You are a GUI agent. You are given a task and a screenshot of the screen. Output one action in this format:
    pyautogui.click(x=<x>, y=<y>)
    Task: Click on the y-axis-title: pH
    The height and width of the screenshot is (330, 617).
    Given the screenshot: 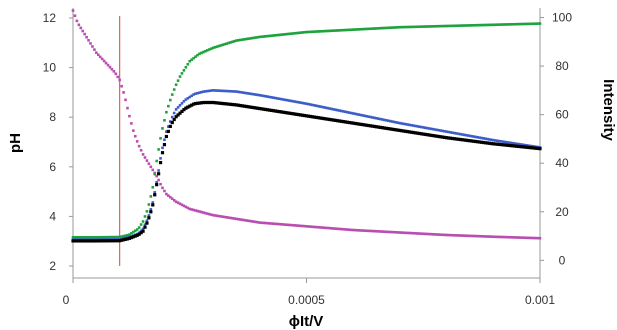 What is the action you would take?
    pyautogui.click(x=15, y=143)
    